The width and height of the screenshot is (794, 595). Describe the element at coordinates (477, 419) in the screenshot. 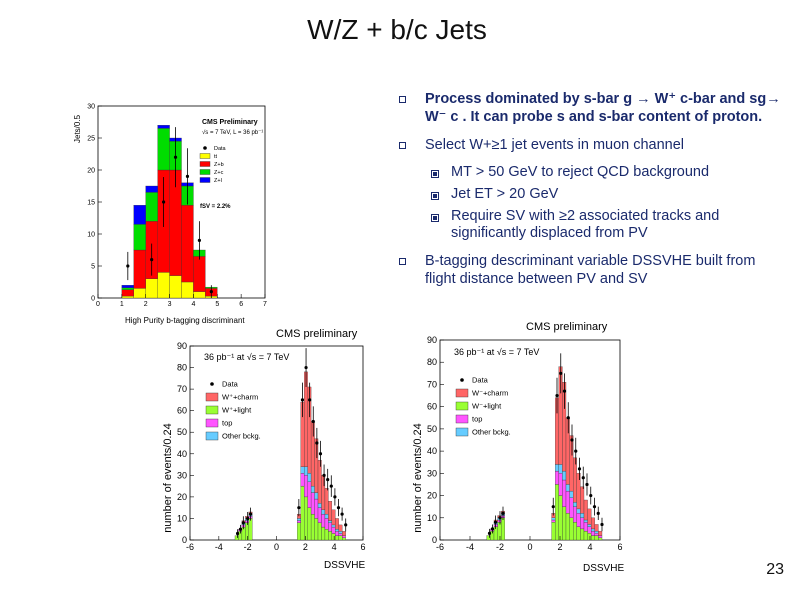

I see `legend-label: top` at that location.